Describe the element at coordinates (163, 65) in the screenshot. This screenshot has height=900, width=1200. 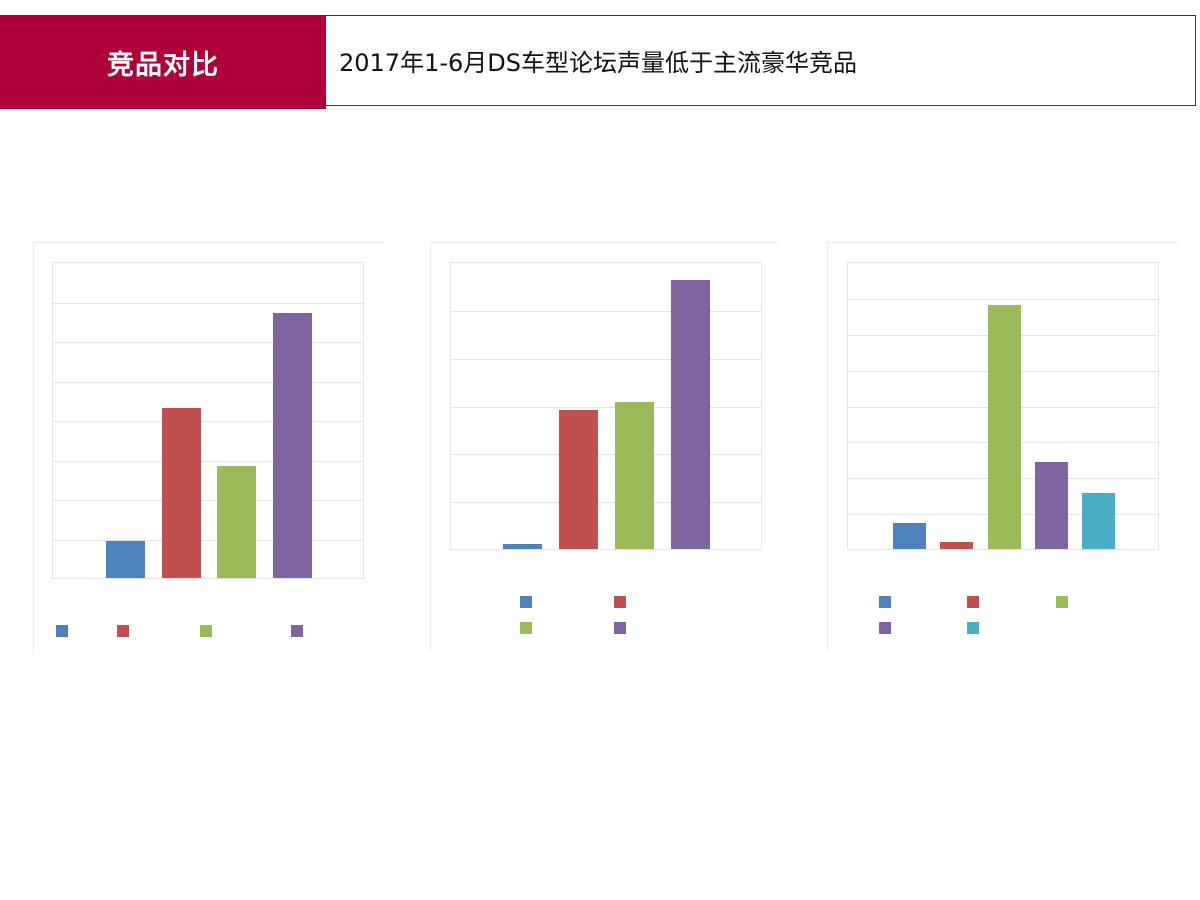
I see `section-tag-label: 竞品对比` at that location.